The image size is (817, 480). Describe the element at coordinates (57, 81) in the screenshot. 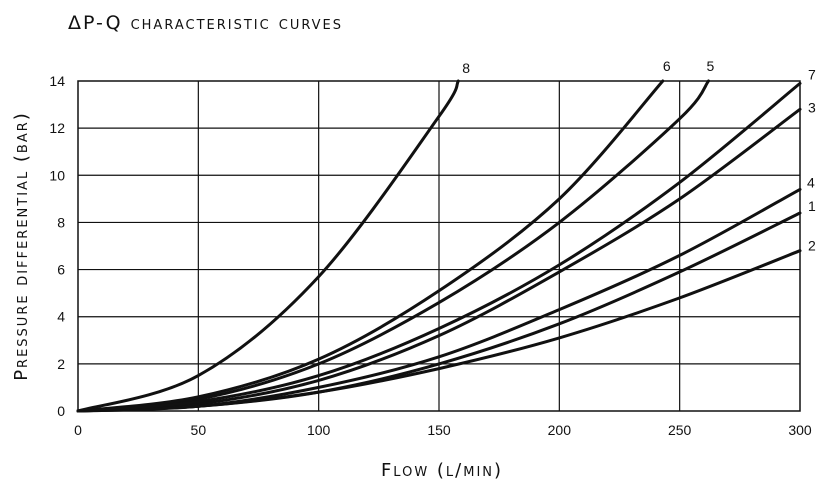

I see `y-tick-label: 14` at that location.